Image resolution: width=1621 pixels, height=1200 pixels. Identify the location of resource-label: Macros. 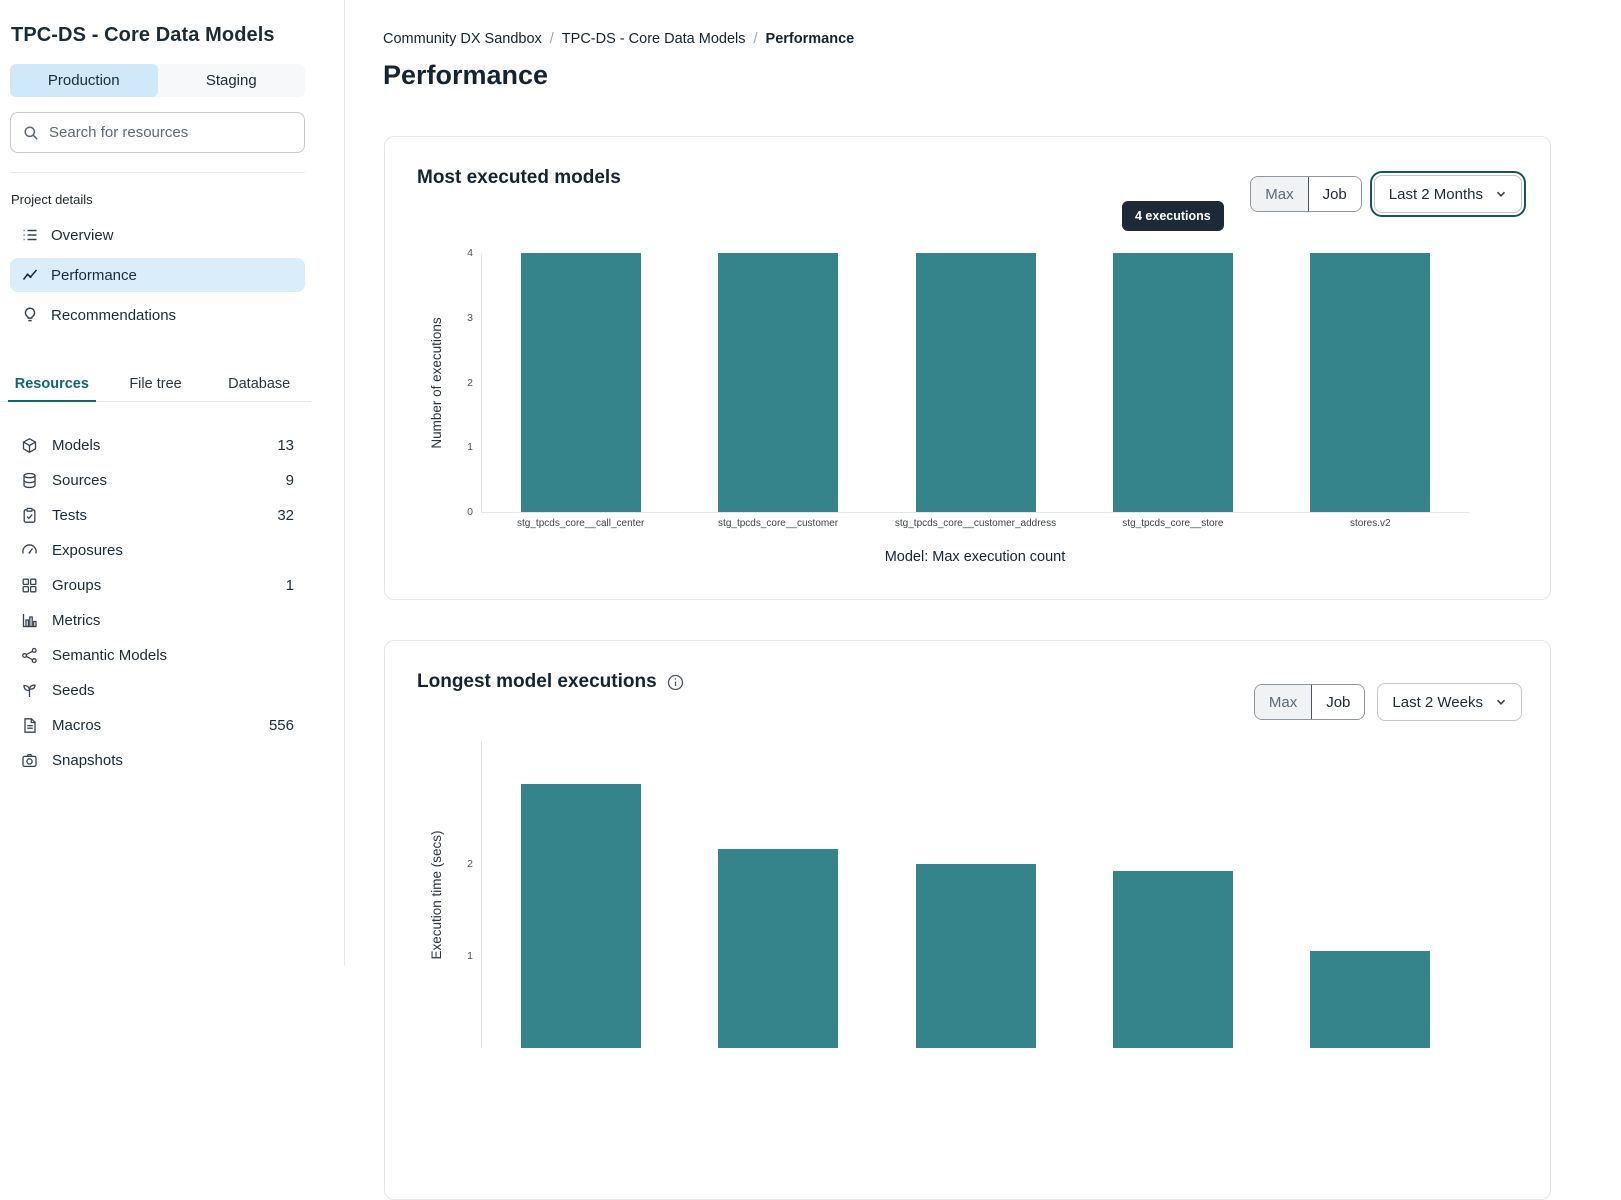
(77, 725).